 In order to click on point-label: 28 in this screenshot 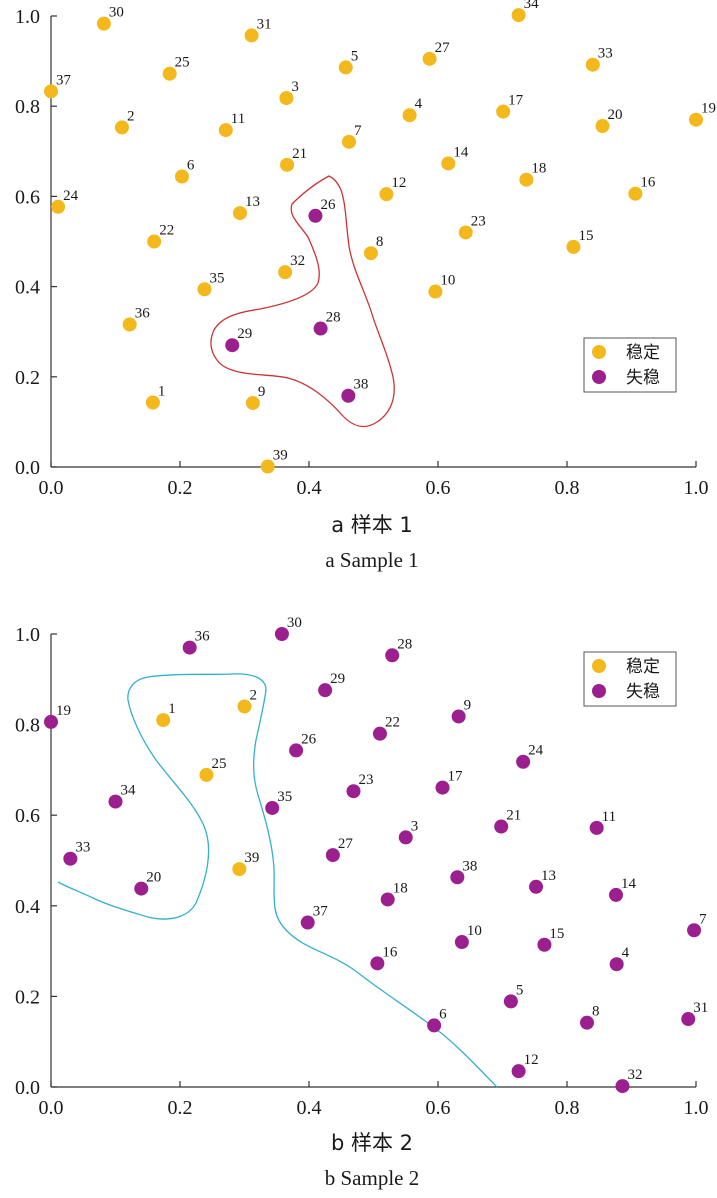, I will do `click(404, 644)`.